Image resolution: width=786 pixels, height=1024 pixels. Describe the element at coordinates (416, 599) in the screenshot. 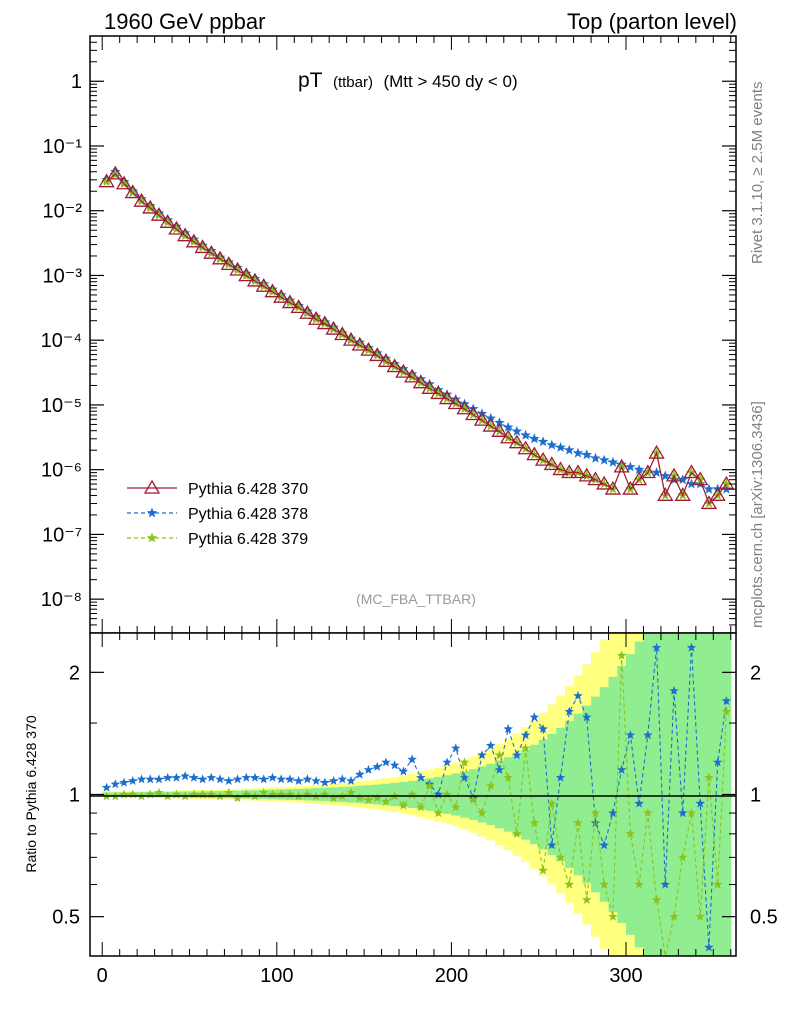

I see `analysis-tag: (MC_FBA_TTBAR)` at that location.